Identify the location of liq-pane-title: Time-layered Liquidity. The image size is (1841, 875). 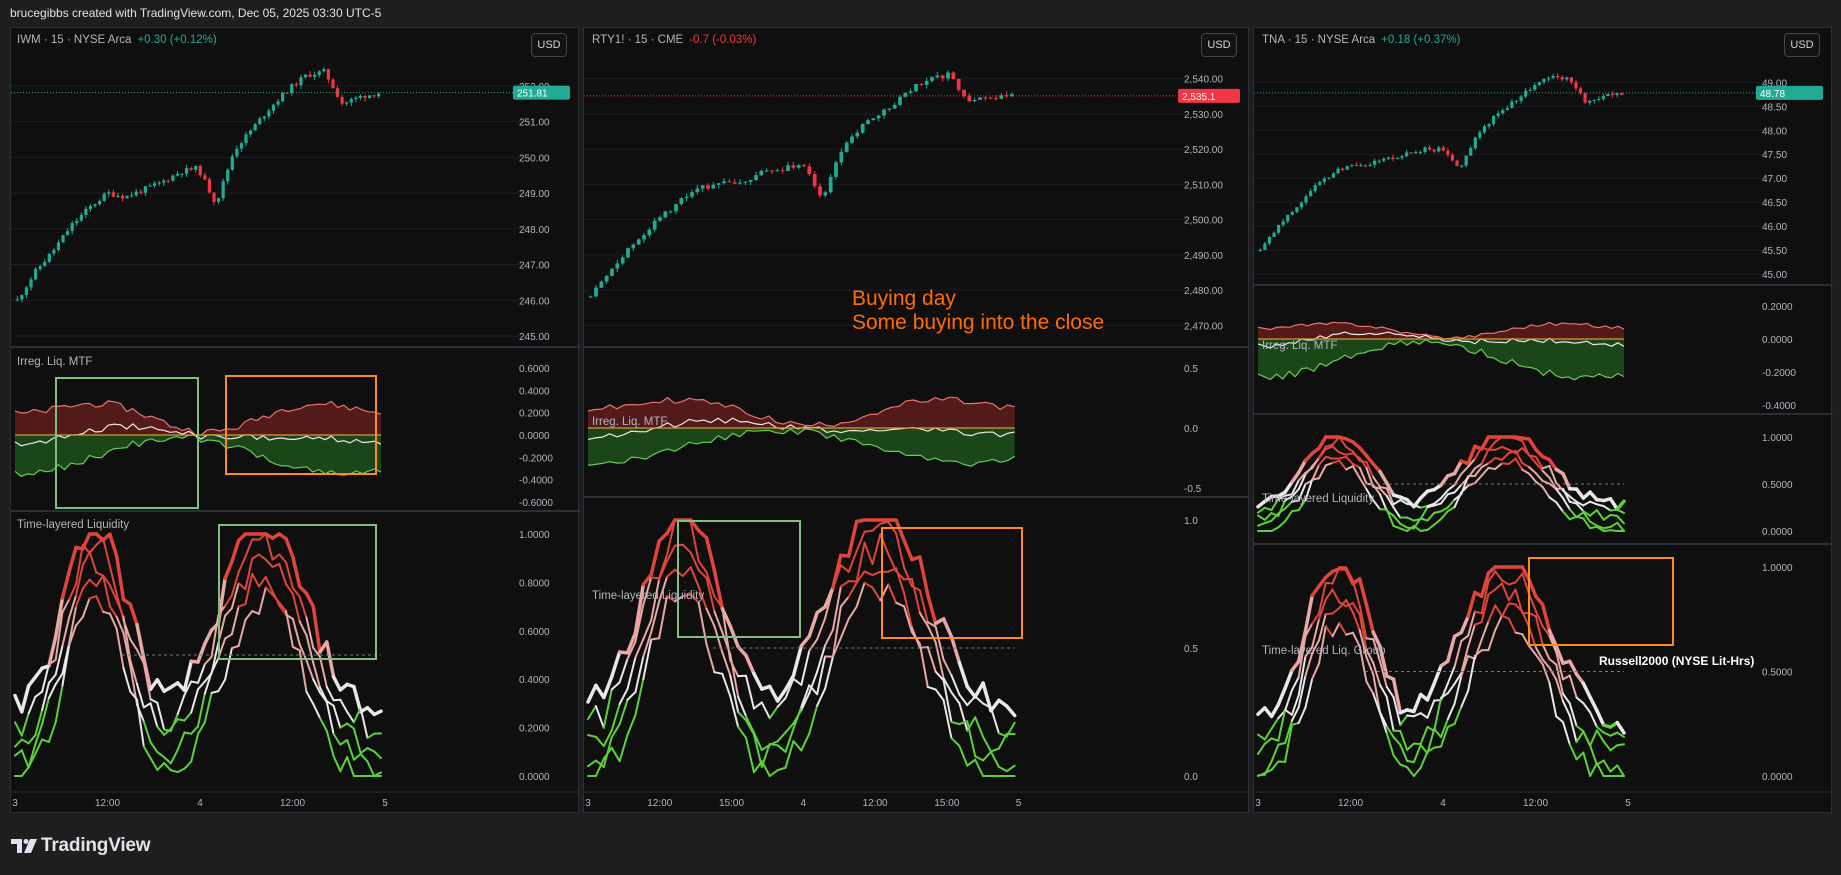
(1318, 499).